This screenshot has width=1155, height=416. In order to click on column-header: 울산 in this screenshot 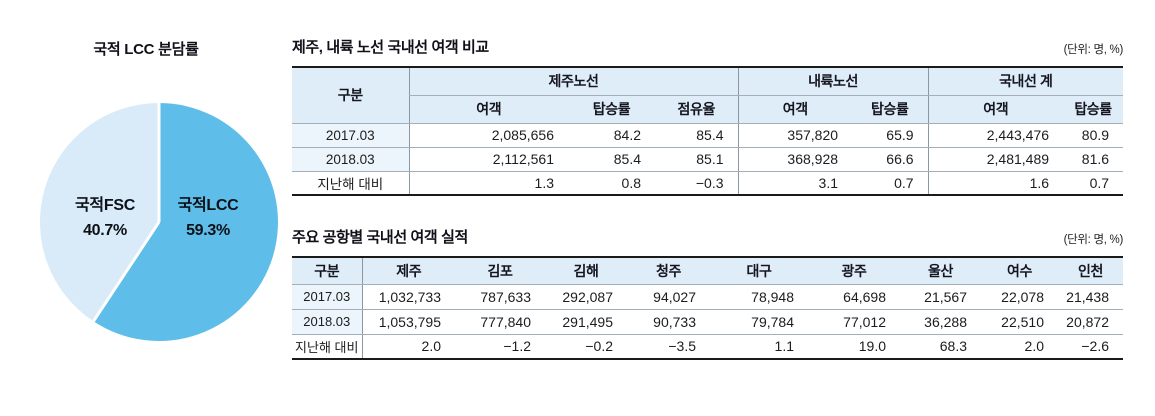, I will do `click(940, 271)`.